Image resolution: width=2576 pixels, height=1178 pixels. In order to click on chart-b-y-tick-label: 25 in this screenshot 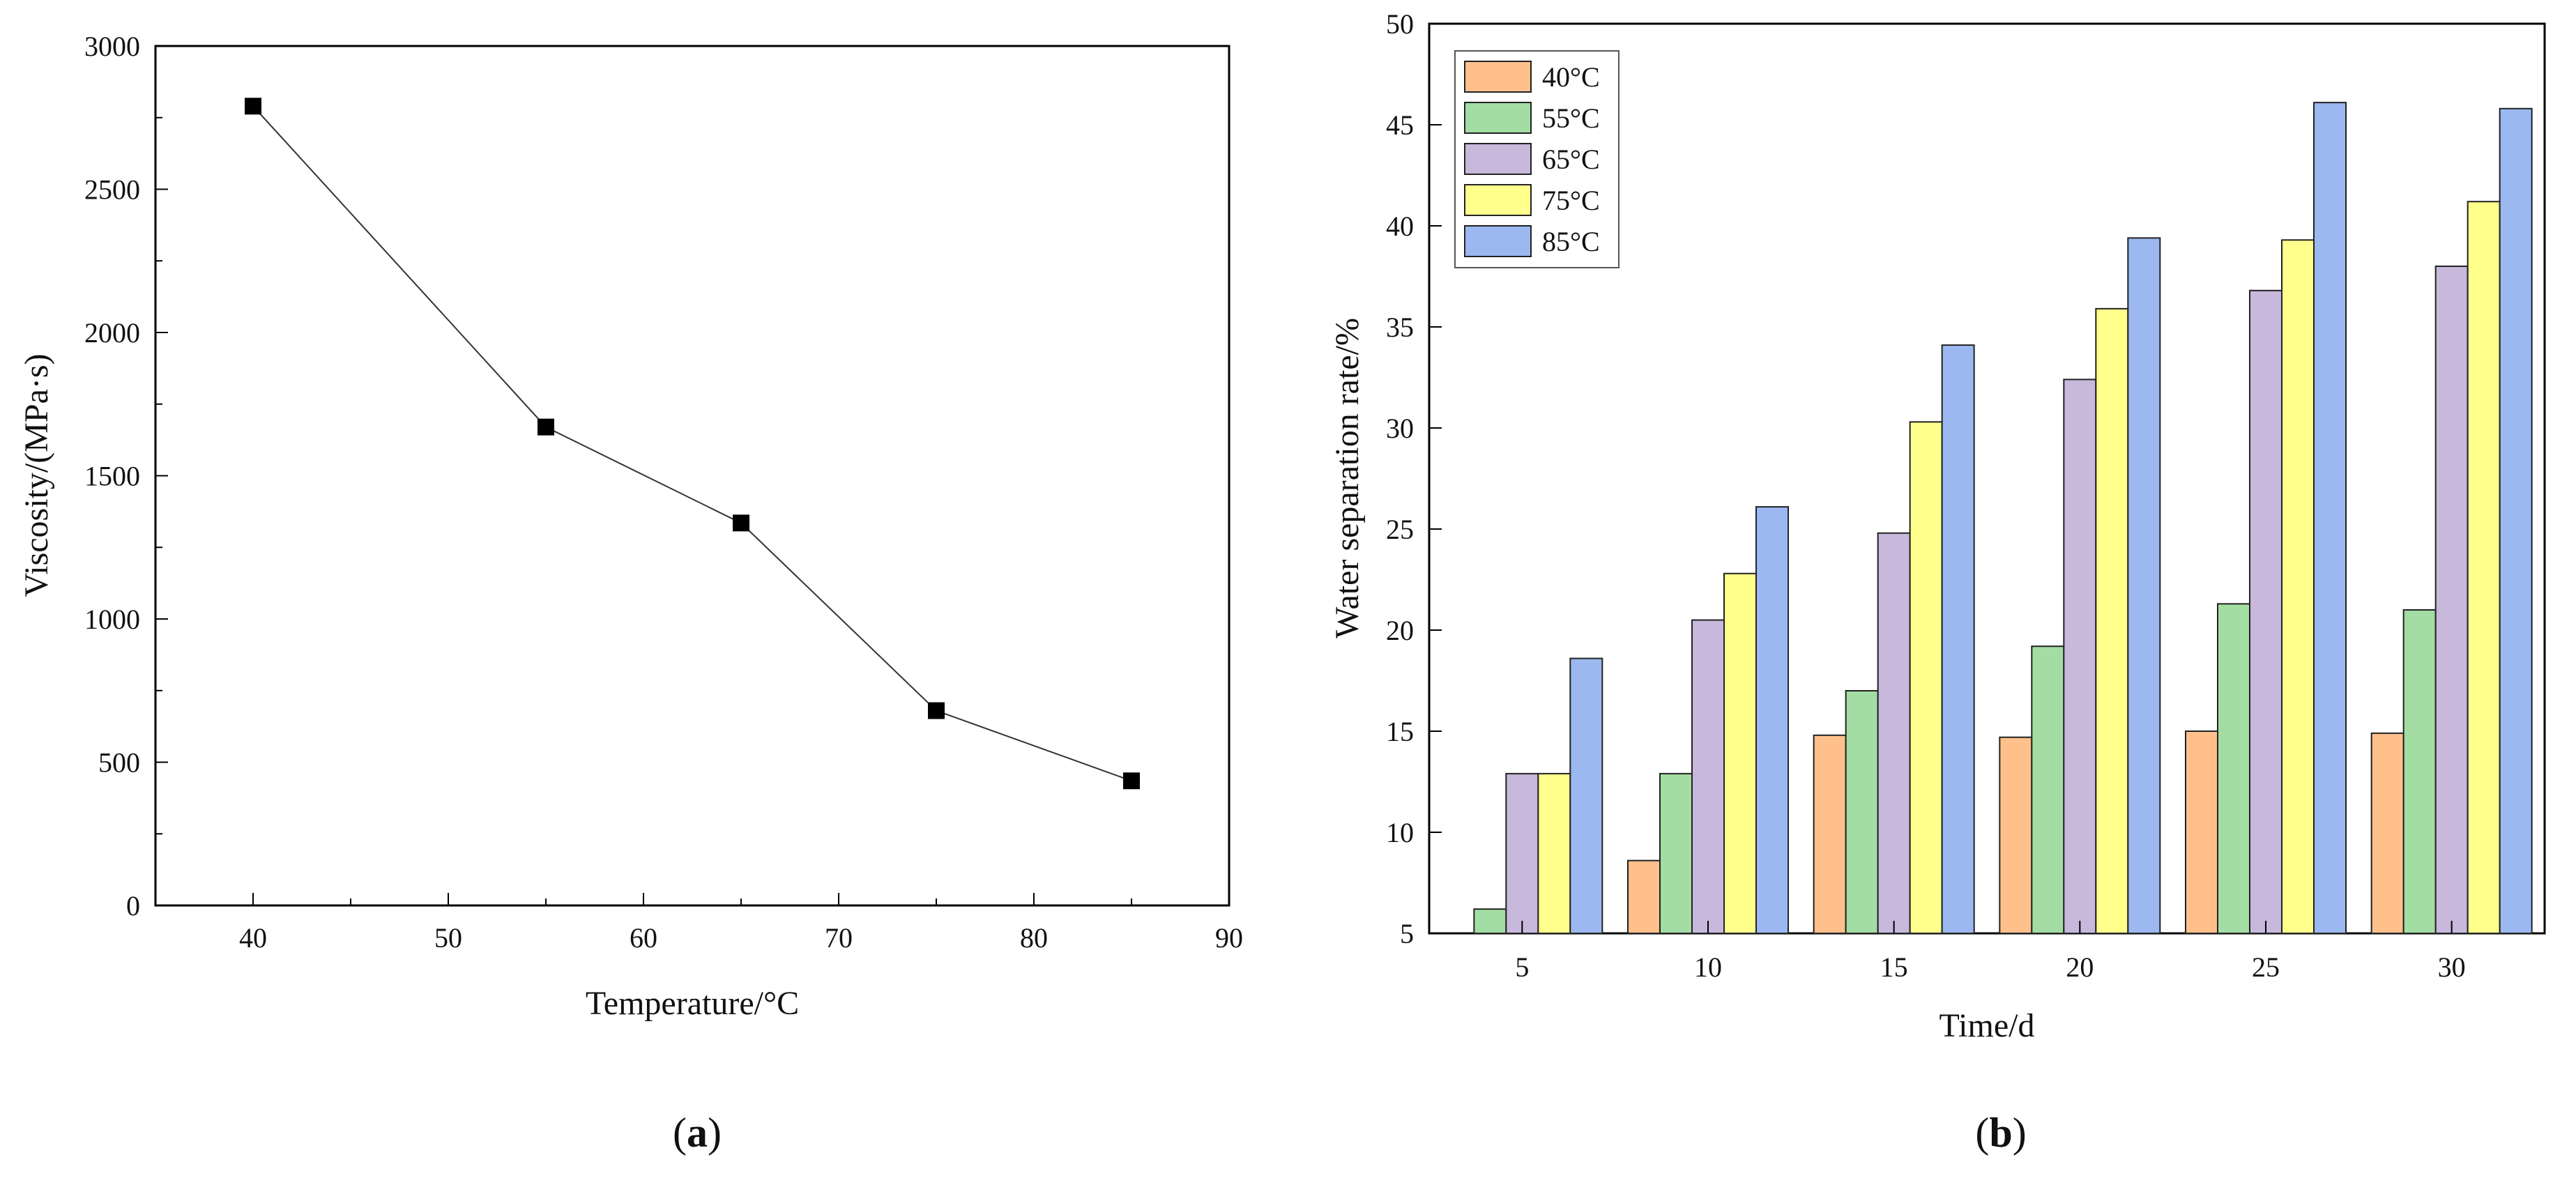, I will do `click(1400, 530)`.